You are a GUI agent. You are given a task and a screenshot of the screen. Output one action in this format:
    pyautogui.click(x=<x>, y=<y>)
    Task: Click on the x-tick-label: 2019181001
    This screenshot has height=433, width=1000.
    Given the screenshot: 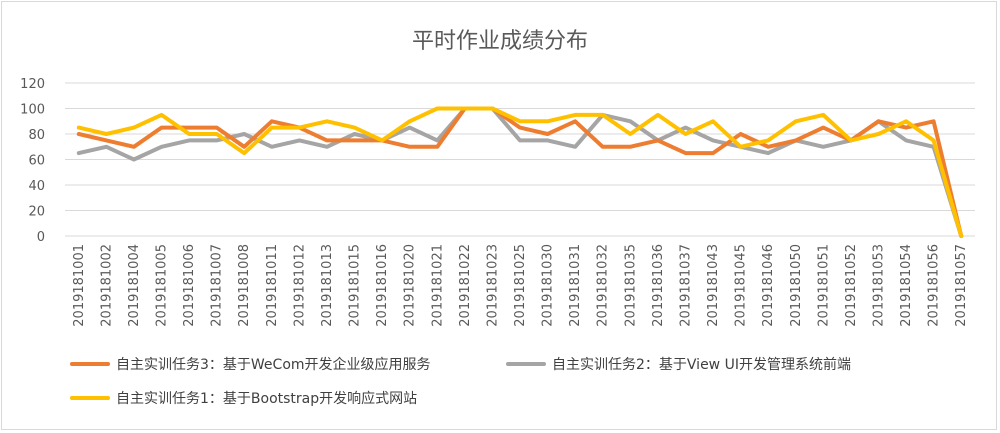 What is the action you would take?
    pyautogui.click(x=79, y=285)
    